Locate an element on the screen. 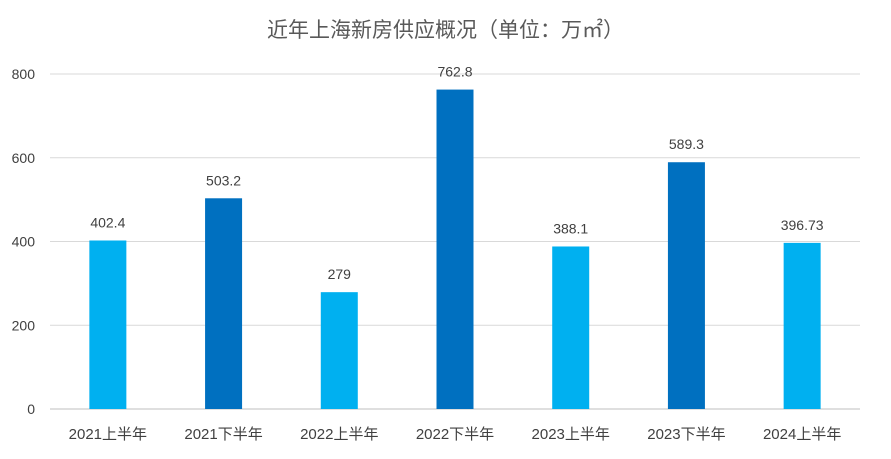 Image resolution: width=891 pixels, height=459 pixels. data-label: 388.1 is located at coordinates (570, 228).